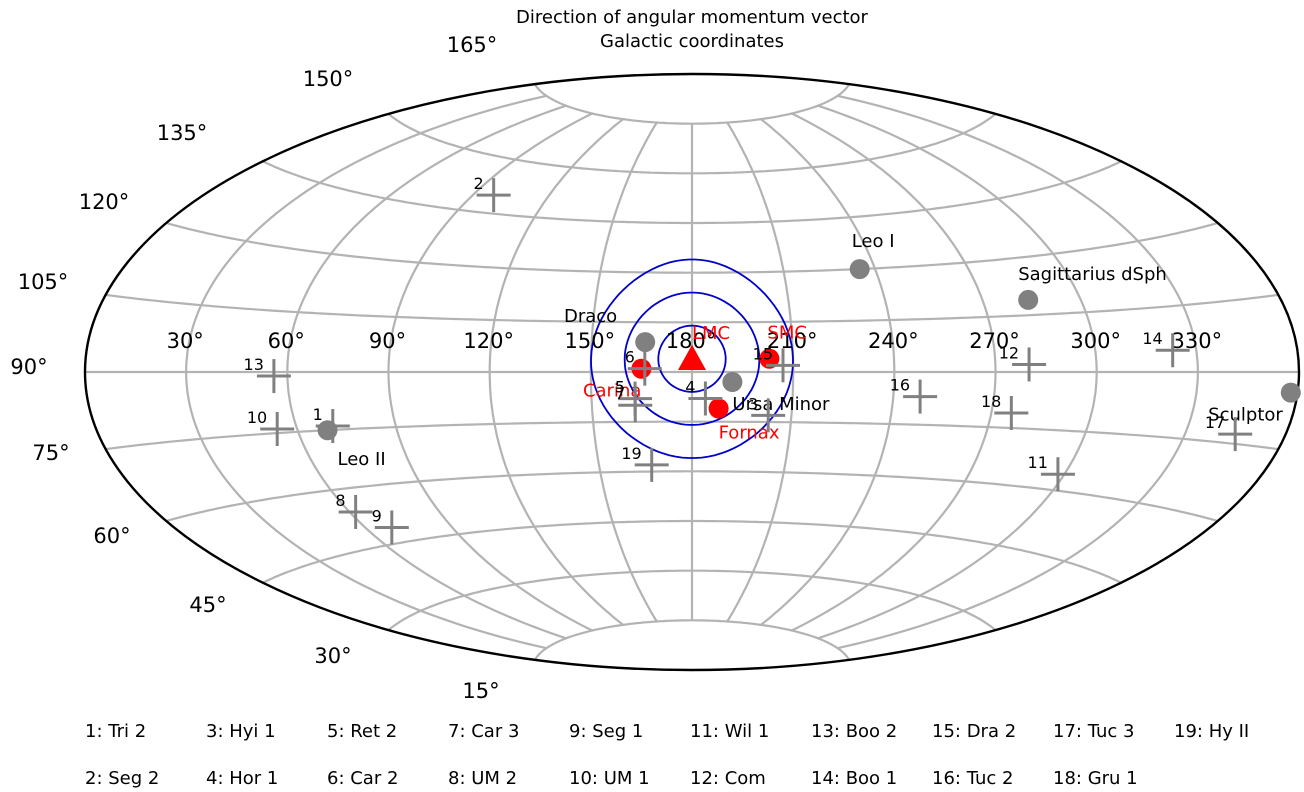 The image size is (1304, 792). Describe the element at coordinates (753, 403) in the screenshot. I see `ufd-label: 3` at that location.